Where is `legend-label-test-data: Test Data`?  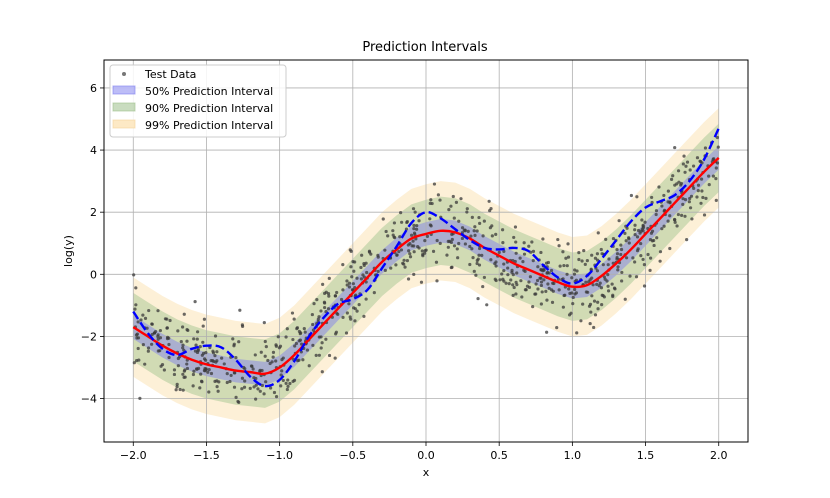 legend-label-test-data: Test Data is located at coordinates (170, 74).